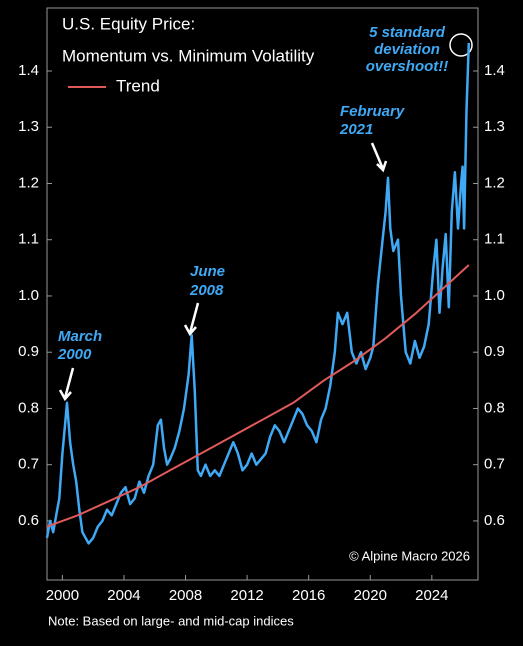 This screenshot has height=646, width=523. What do you see at coordinates (461, 45) in the screenshot?
I see `highlight-circle` at bounding box center [461, 45].